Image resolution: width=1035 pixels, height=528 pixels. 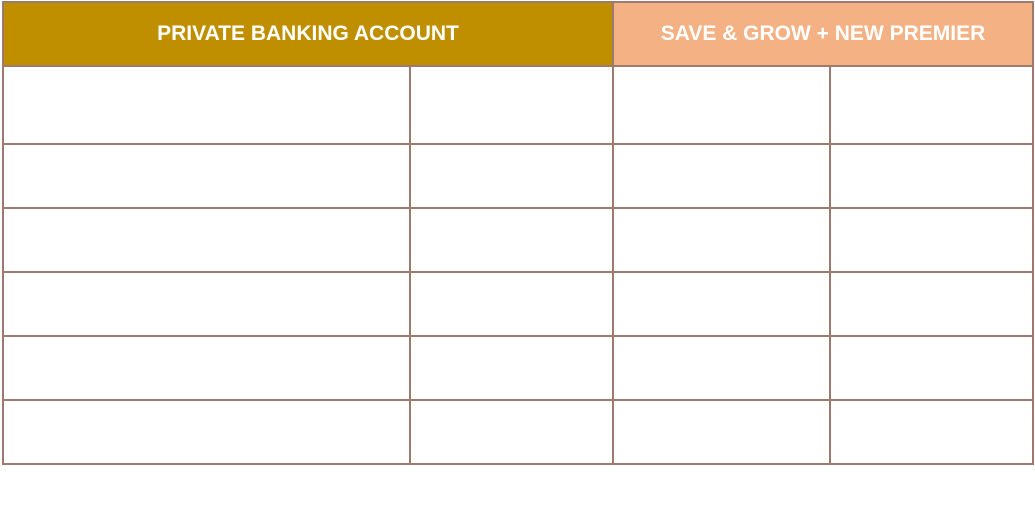 What do you see at coordinates (823, 34) in the screenshot?
I see `header-save-grow-new-premier: SAVE & GROW + NEW PREMIER` at bounding box center [823, 34].